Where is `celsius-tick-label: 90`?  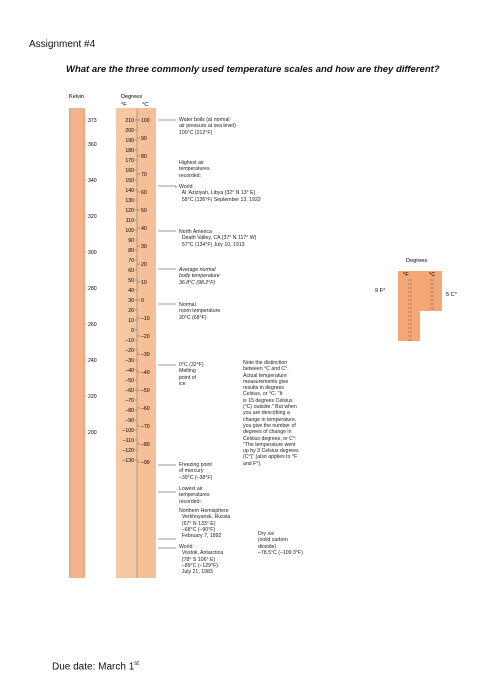 celsius-tick-label: 90 is located at coordinates (144, 139).